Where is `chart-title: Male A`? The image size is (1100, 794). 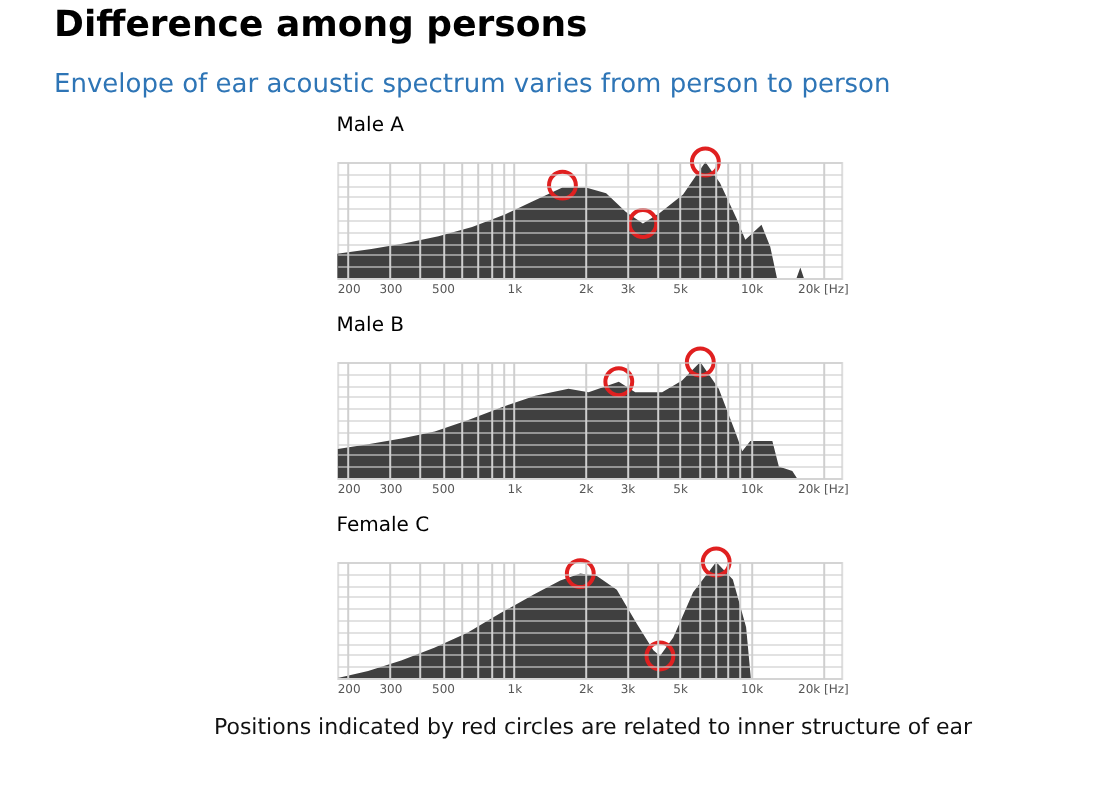 chart-title: Male A is located at coordinates (370, 125).